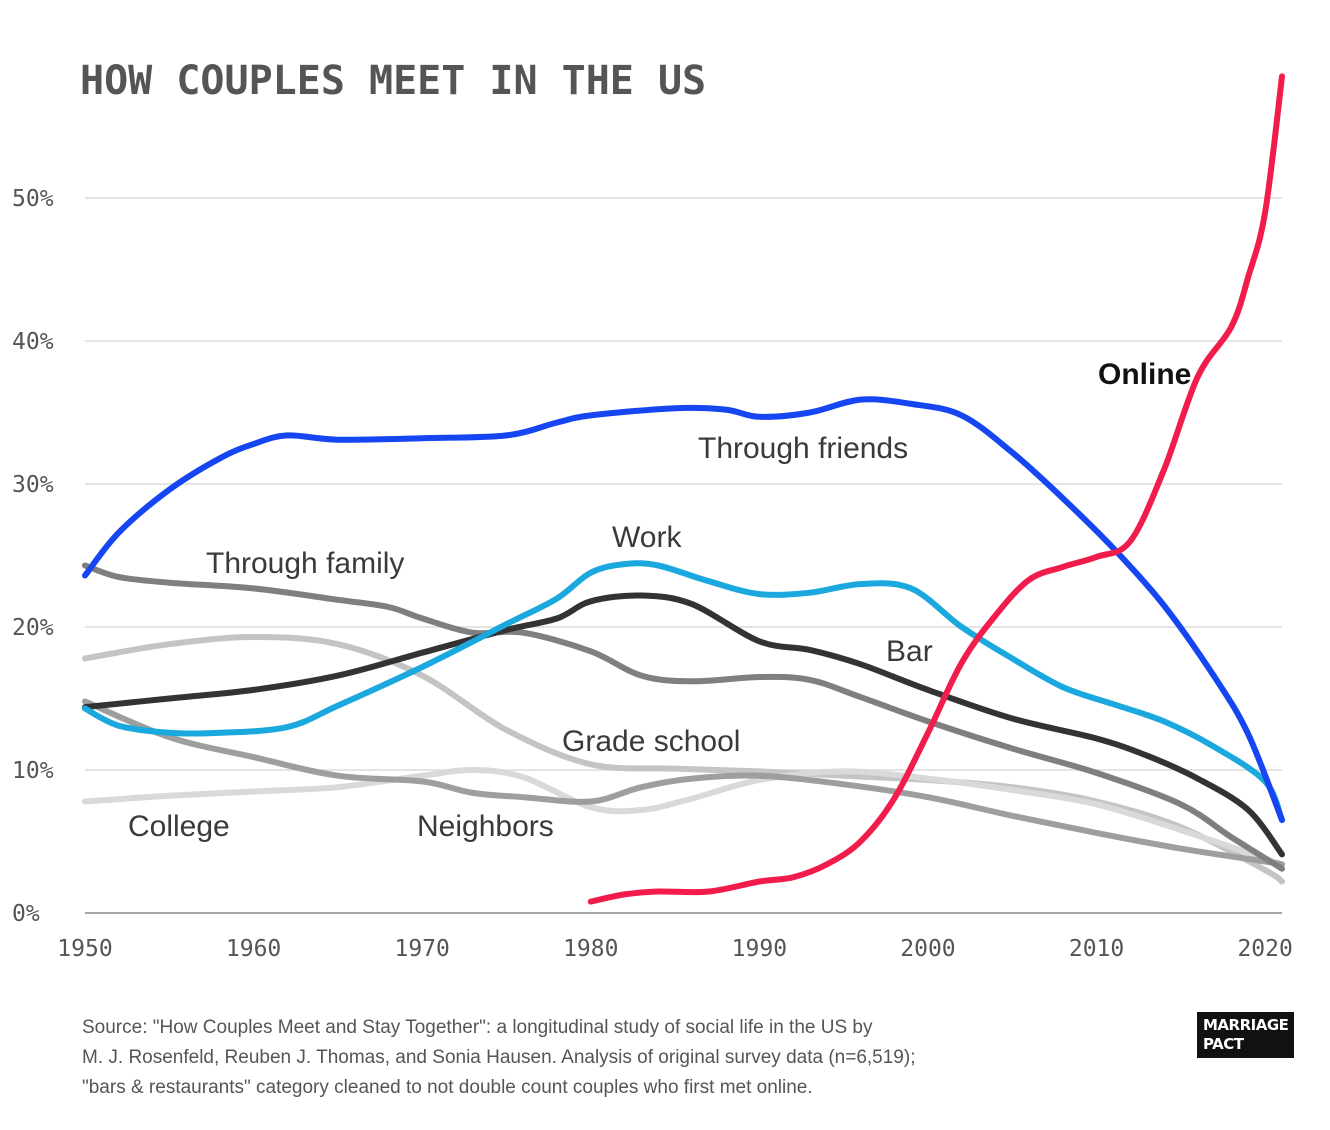 The width and height of the screenshot is (1330, 1130). What do you see at coordinates (651, 741) in the screenshot?
I see `label-grade-school: Grade school` at bounding box center [651, 741].